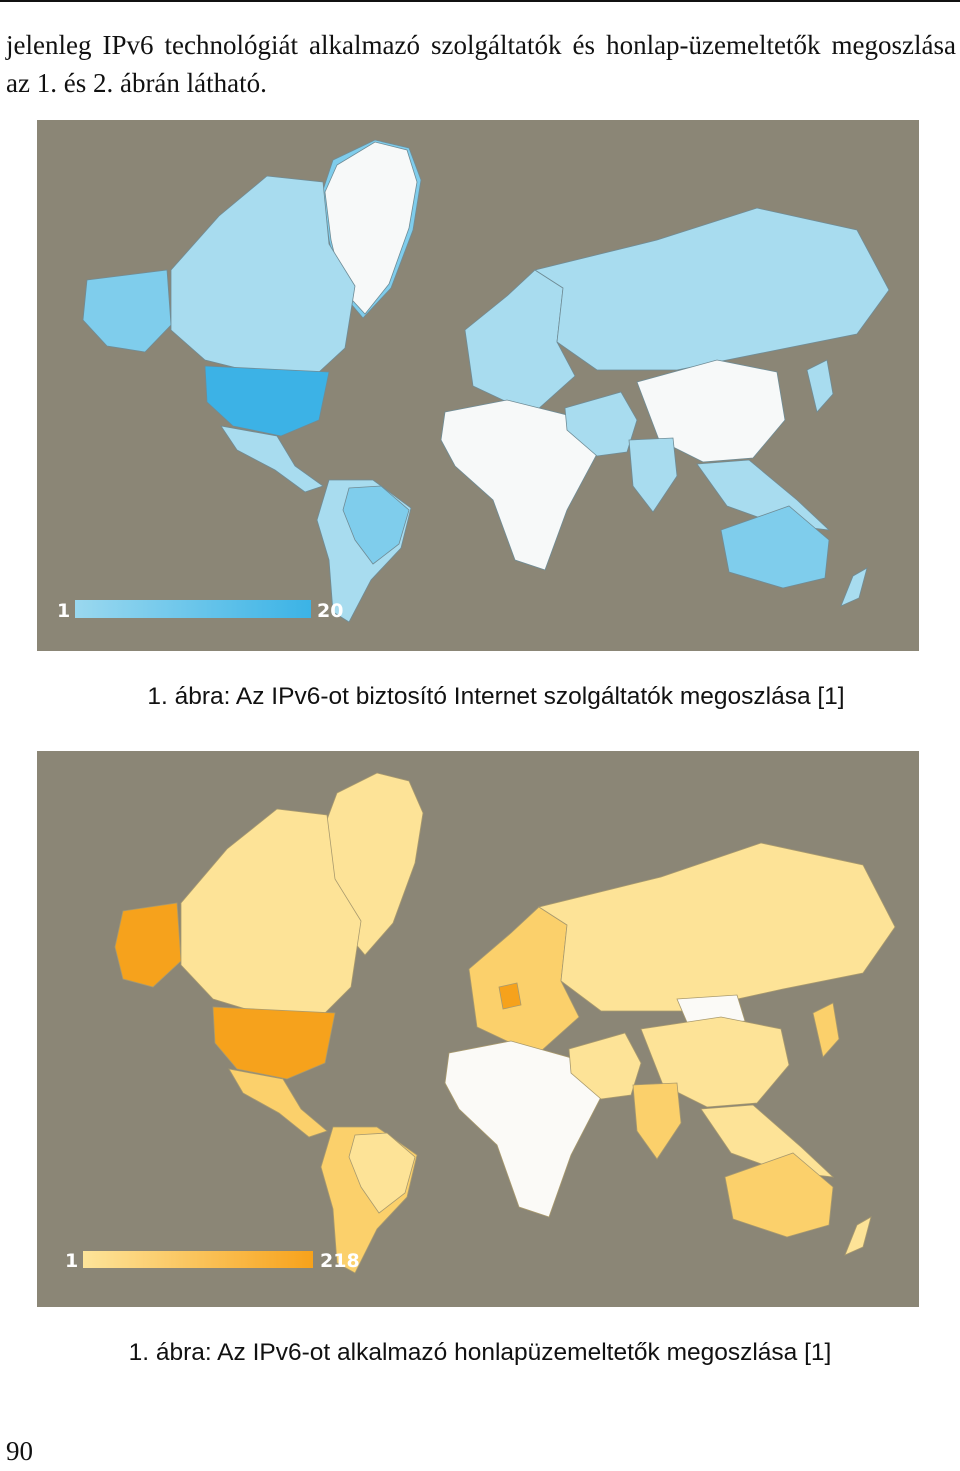  Describe the element at coordinates (71, 1261) in the screenshot. I see `website-legend-min: 1` at that location.